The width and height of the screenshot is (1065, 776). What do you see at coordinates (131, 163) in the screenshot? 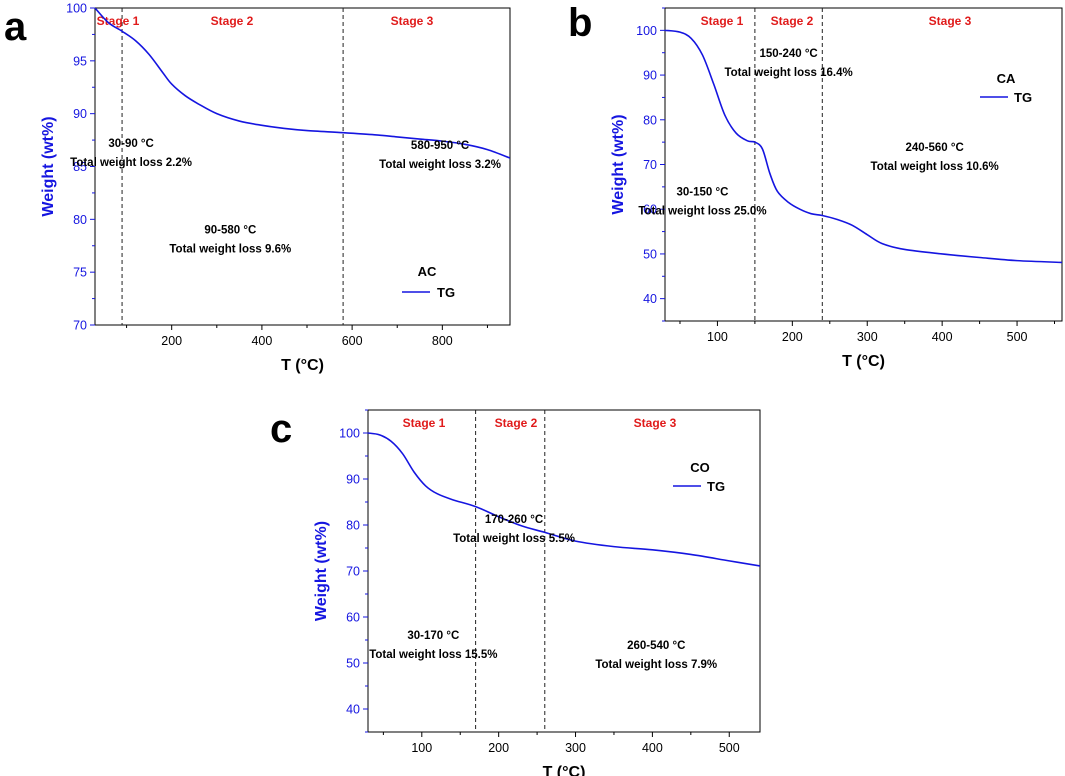
I see `annotation-loss: Total weight loss 2.2%` at bounding box center [131, 163].